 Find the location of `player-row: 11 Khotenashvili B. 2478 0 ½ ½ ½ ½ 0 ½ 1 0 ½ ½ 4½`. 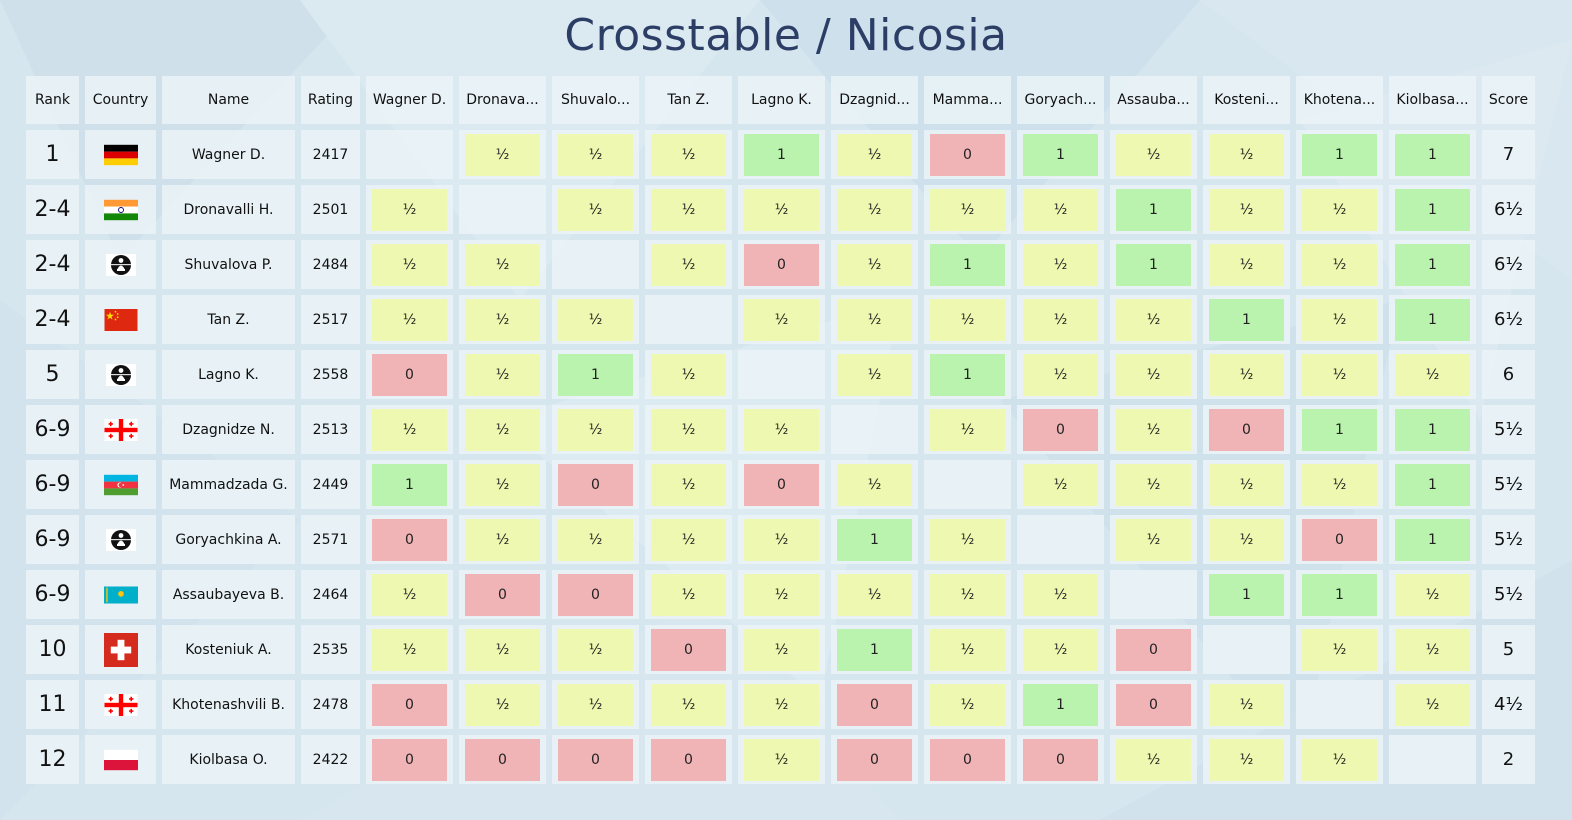

player-row: 11 Khotenashvili B. 2478 0 ½ ½ ½ ½ 0 ½ 1 0 ½ ½ 4½ is located at coordinates (780, 704).